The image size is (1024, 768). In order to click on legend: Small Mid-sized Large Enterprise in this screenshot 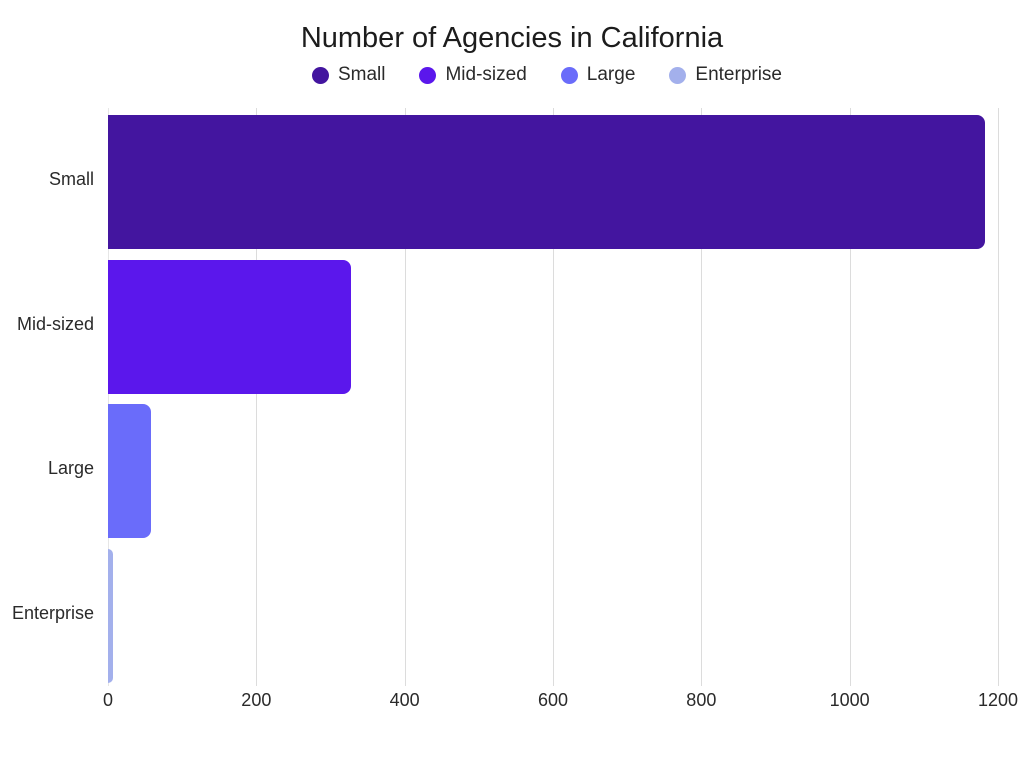, I will do `click(512, 75)`.